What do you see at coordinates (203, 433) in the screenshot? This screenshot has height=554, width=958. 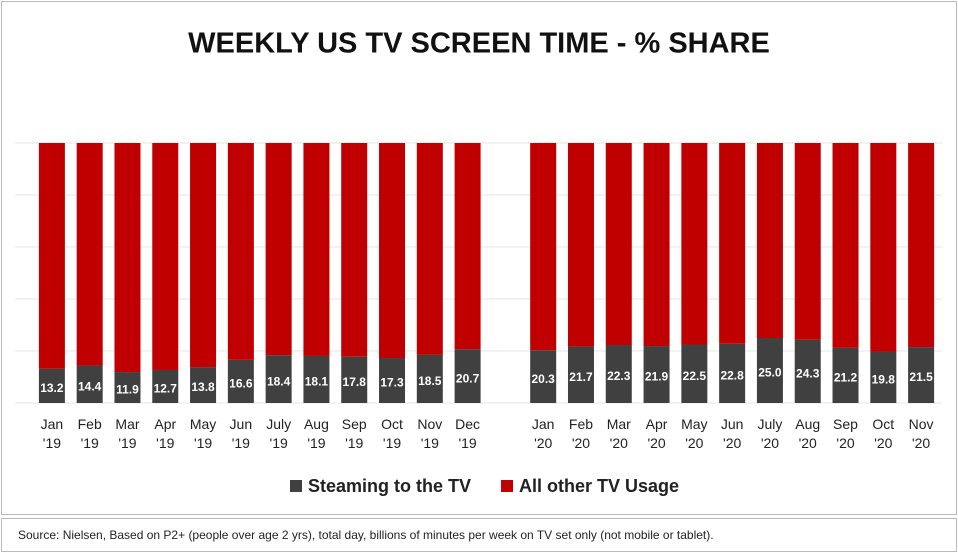 I see `x-tick-label: May '19` at bounding box center [203, 433].